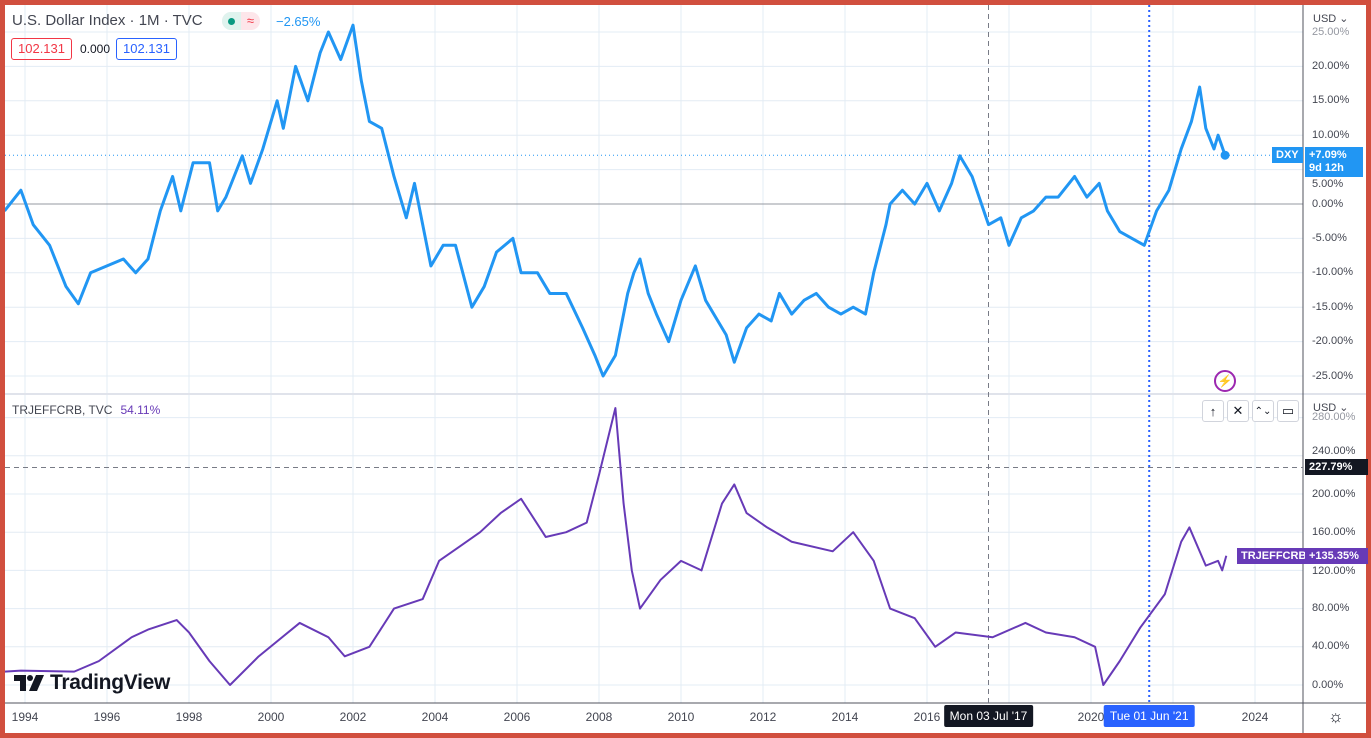 This screenshot has height=738, width=1371. I want to click on dxy-price-tag: +7.09% 9d 12h, so click(1334, 162).